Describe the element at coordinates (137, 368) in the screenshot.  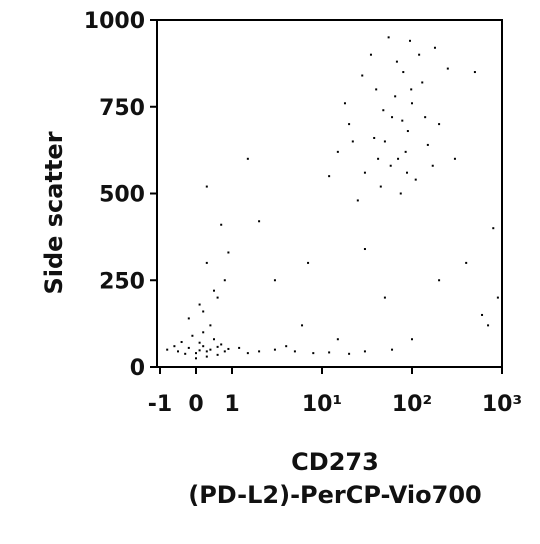
I see `y-tick-label: 0` at that location.